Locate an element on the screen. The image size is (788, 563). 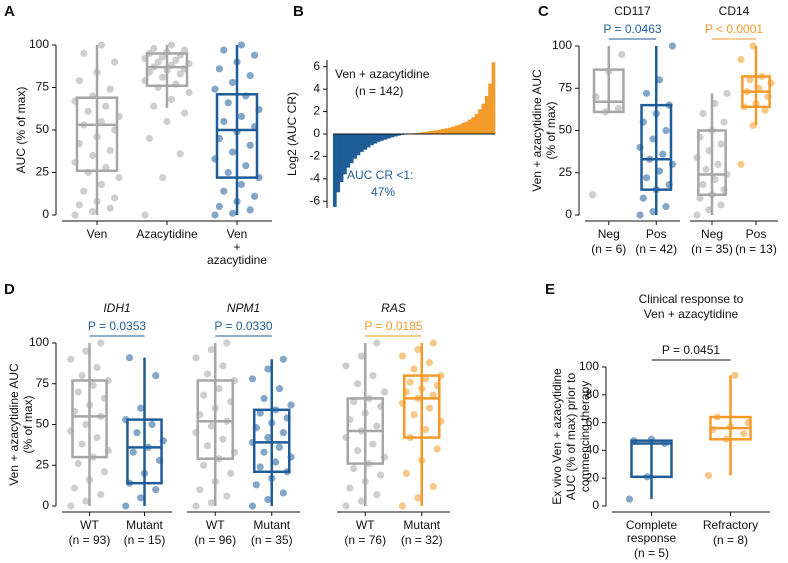
n-label: (n = 5) is located at coordinates (651, 553).